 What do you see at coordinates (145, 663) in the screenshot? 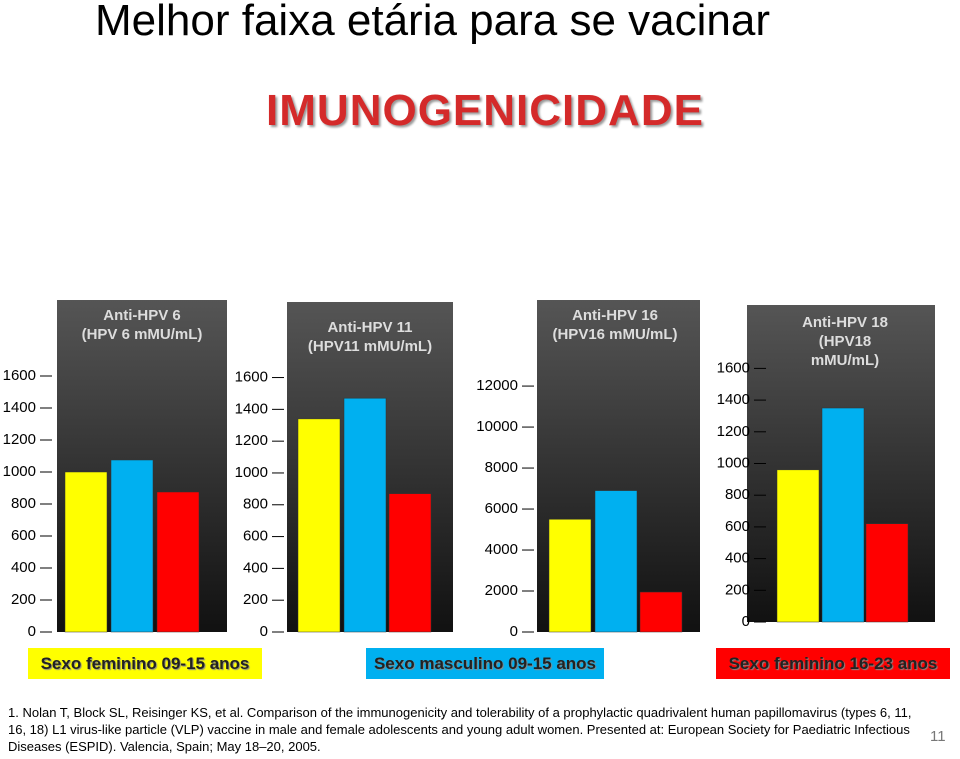
I see `legend-item: Sexo feminino 09-15 anos` at bounding box center [145, 663].